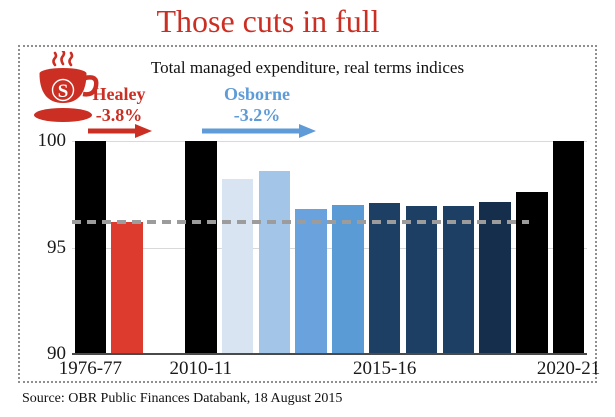 The image size is (615, 417). I want to click on osborne-label: Osborne, so click(256, 94).